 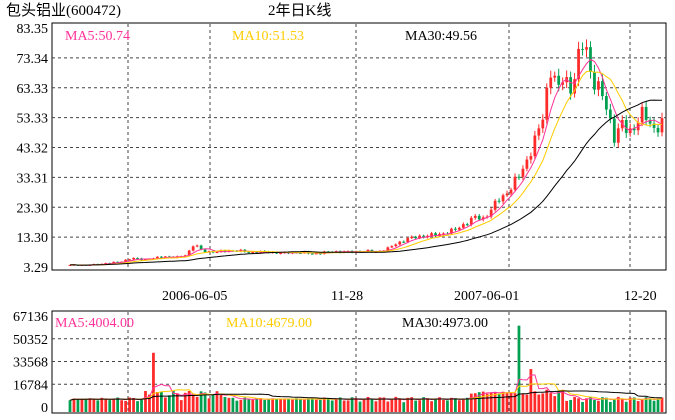 I want to click on price-ma30-label: MA30:49.56, so click(x=441, y=36).